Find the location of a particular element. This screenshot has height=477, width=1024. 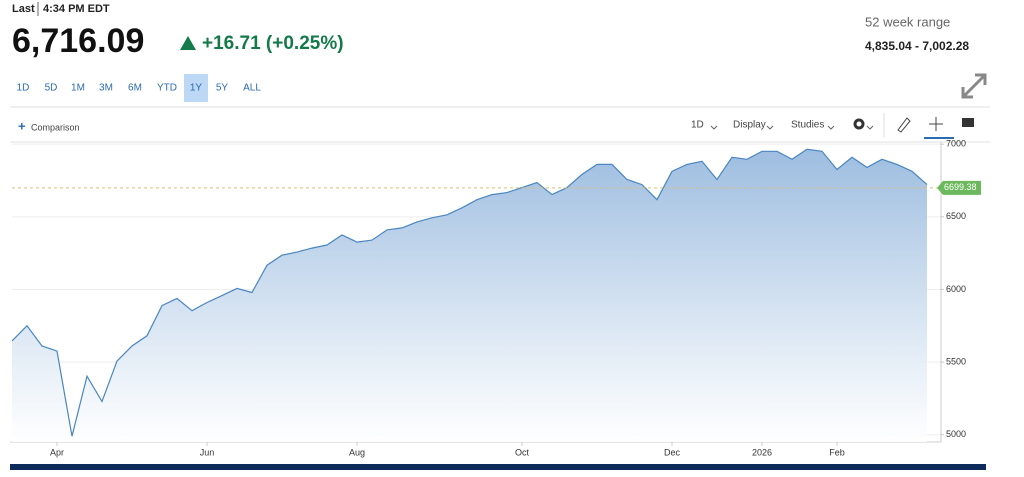

range-button: 1M is located at coordinates (78, 88).